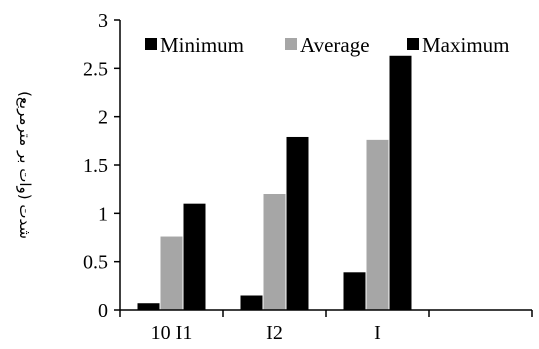 This screenshot has width=539, height=349. What do you see at coordinates (466, 45) in the screenshot?
I see `legend-label-maximum: Maximum` at bounding box center [466, 45].